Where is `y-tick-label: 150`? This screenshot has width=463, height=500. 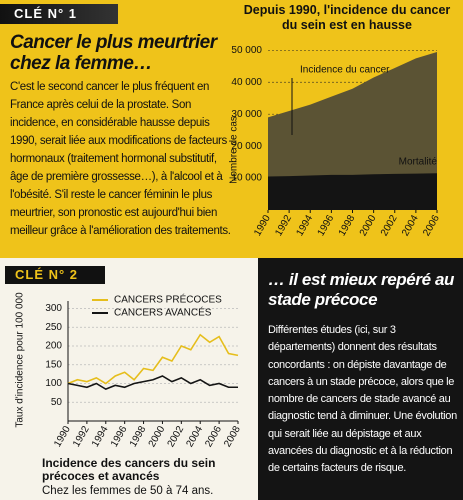
y-tick-label: 150 is located at coordinates (53, 364).